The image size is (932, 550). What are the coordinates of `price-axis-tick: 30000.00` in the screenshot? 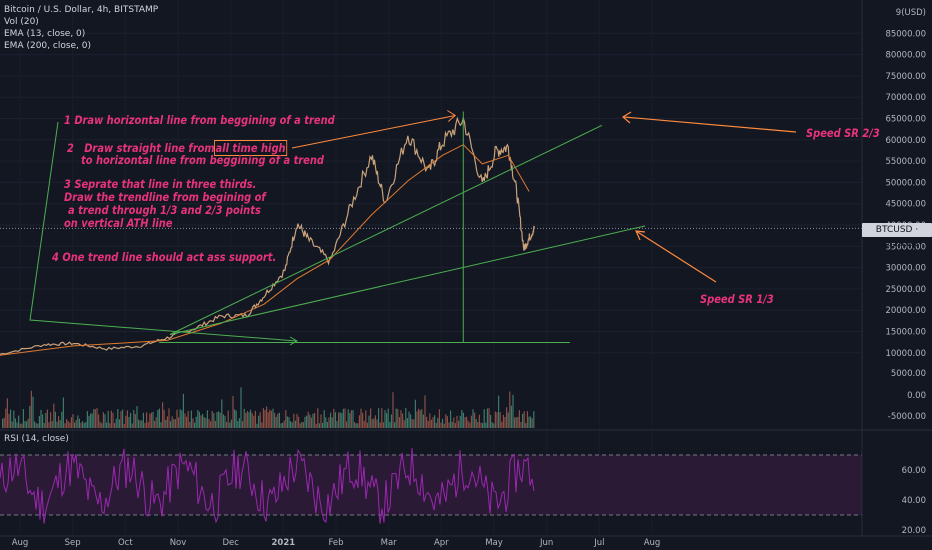 It's located at (905, 269).